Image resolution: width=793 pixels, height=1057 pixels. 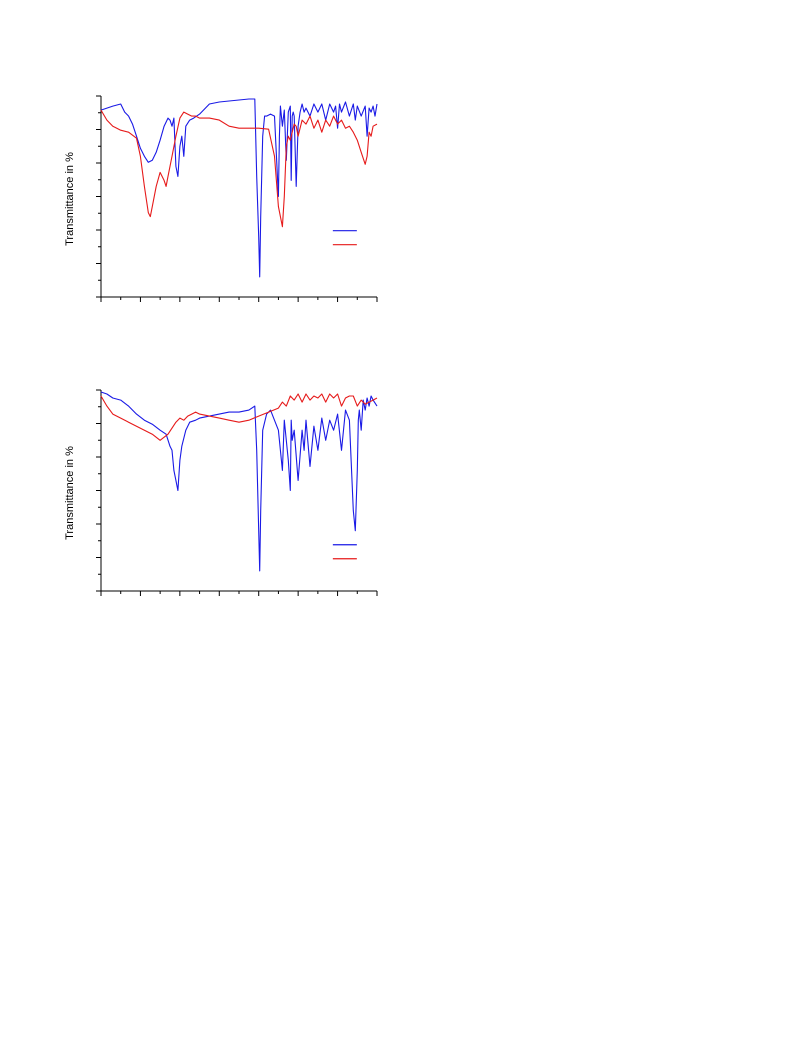 I want to click on chart-2: Transmittance in %, so click(x=225, y=493).